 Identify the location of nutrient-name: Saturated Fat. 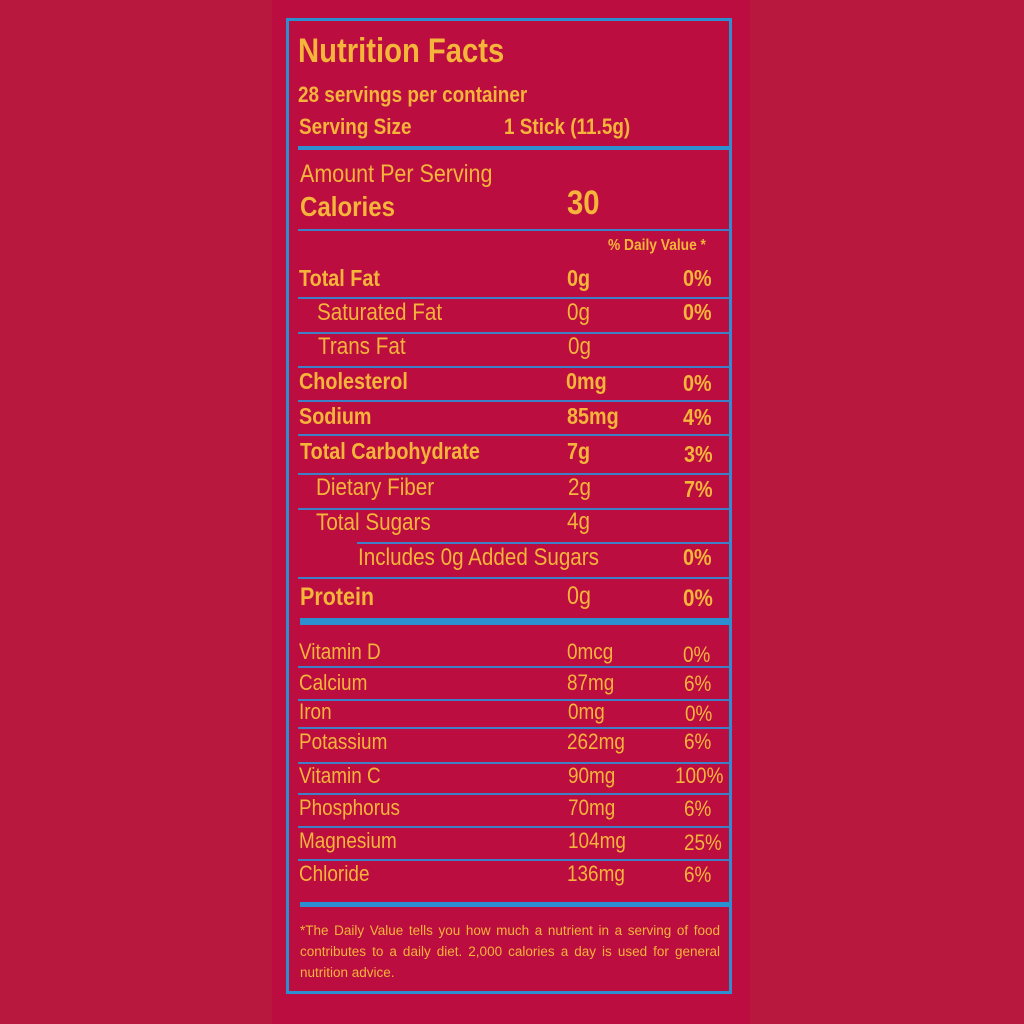
(380, 312).